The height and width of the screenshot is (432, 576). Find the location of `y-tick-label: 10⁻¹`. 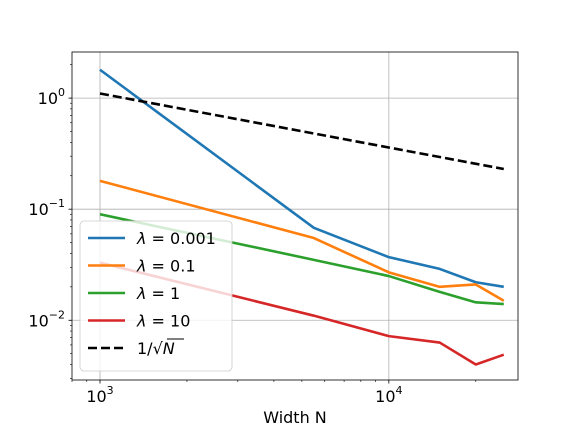

y-tick-label: 10⁻¹ is located at coordinates (46, 208).